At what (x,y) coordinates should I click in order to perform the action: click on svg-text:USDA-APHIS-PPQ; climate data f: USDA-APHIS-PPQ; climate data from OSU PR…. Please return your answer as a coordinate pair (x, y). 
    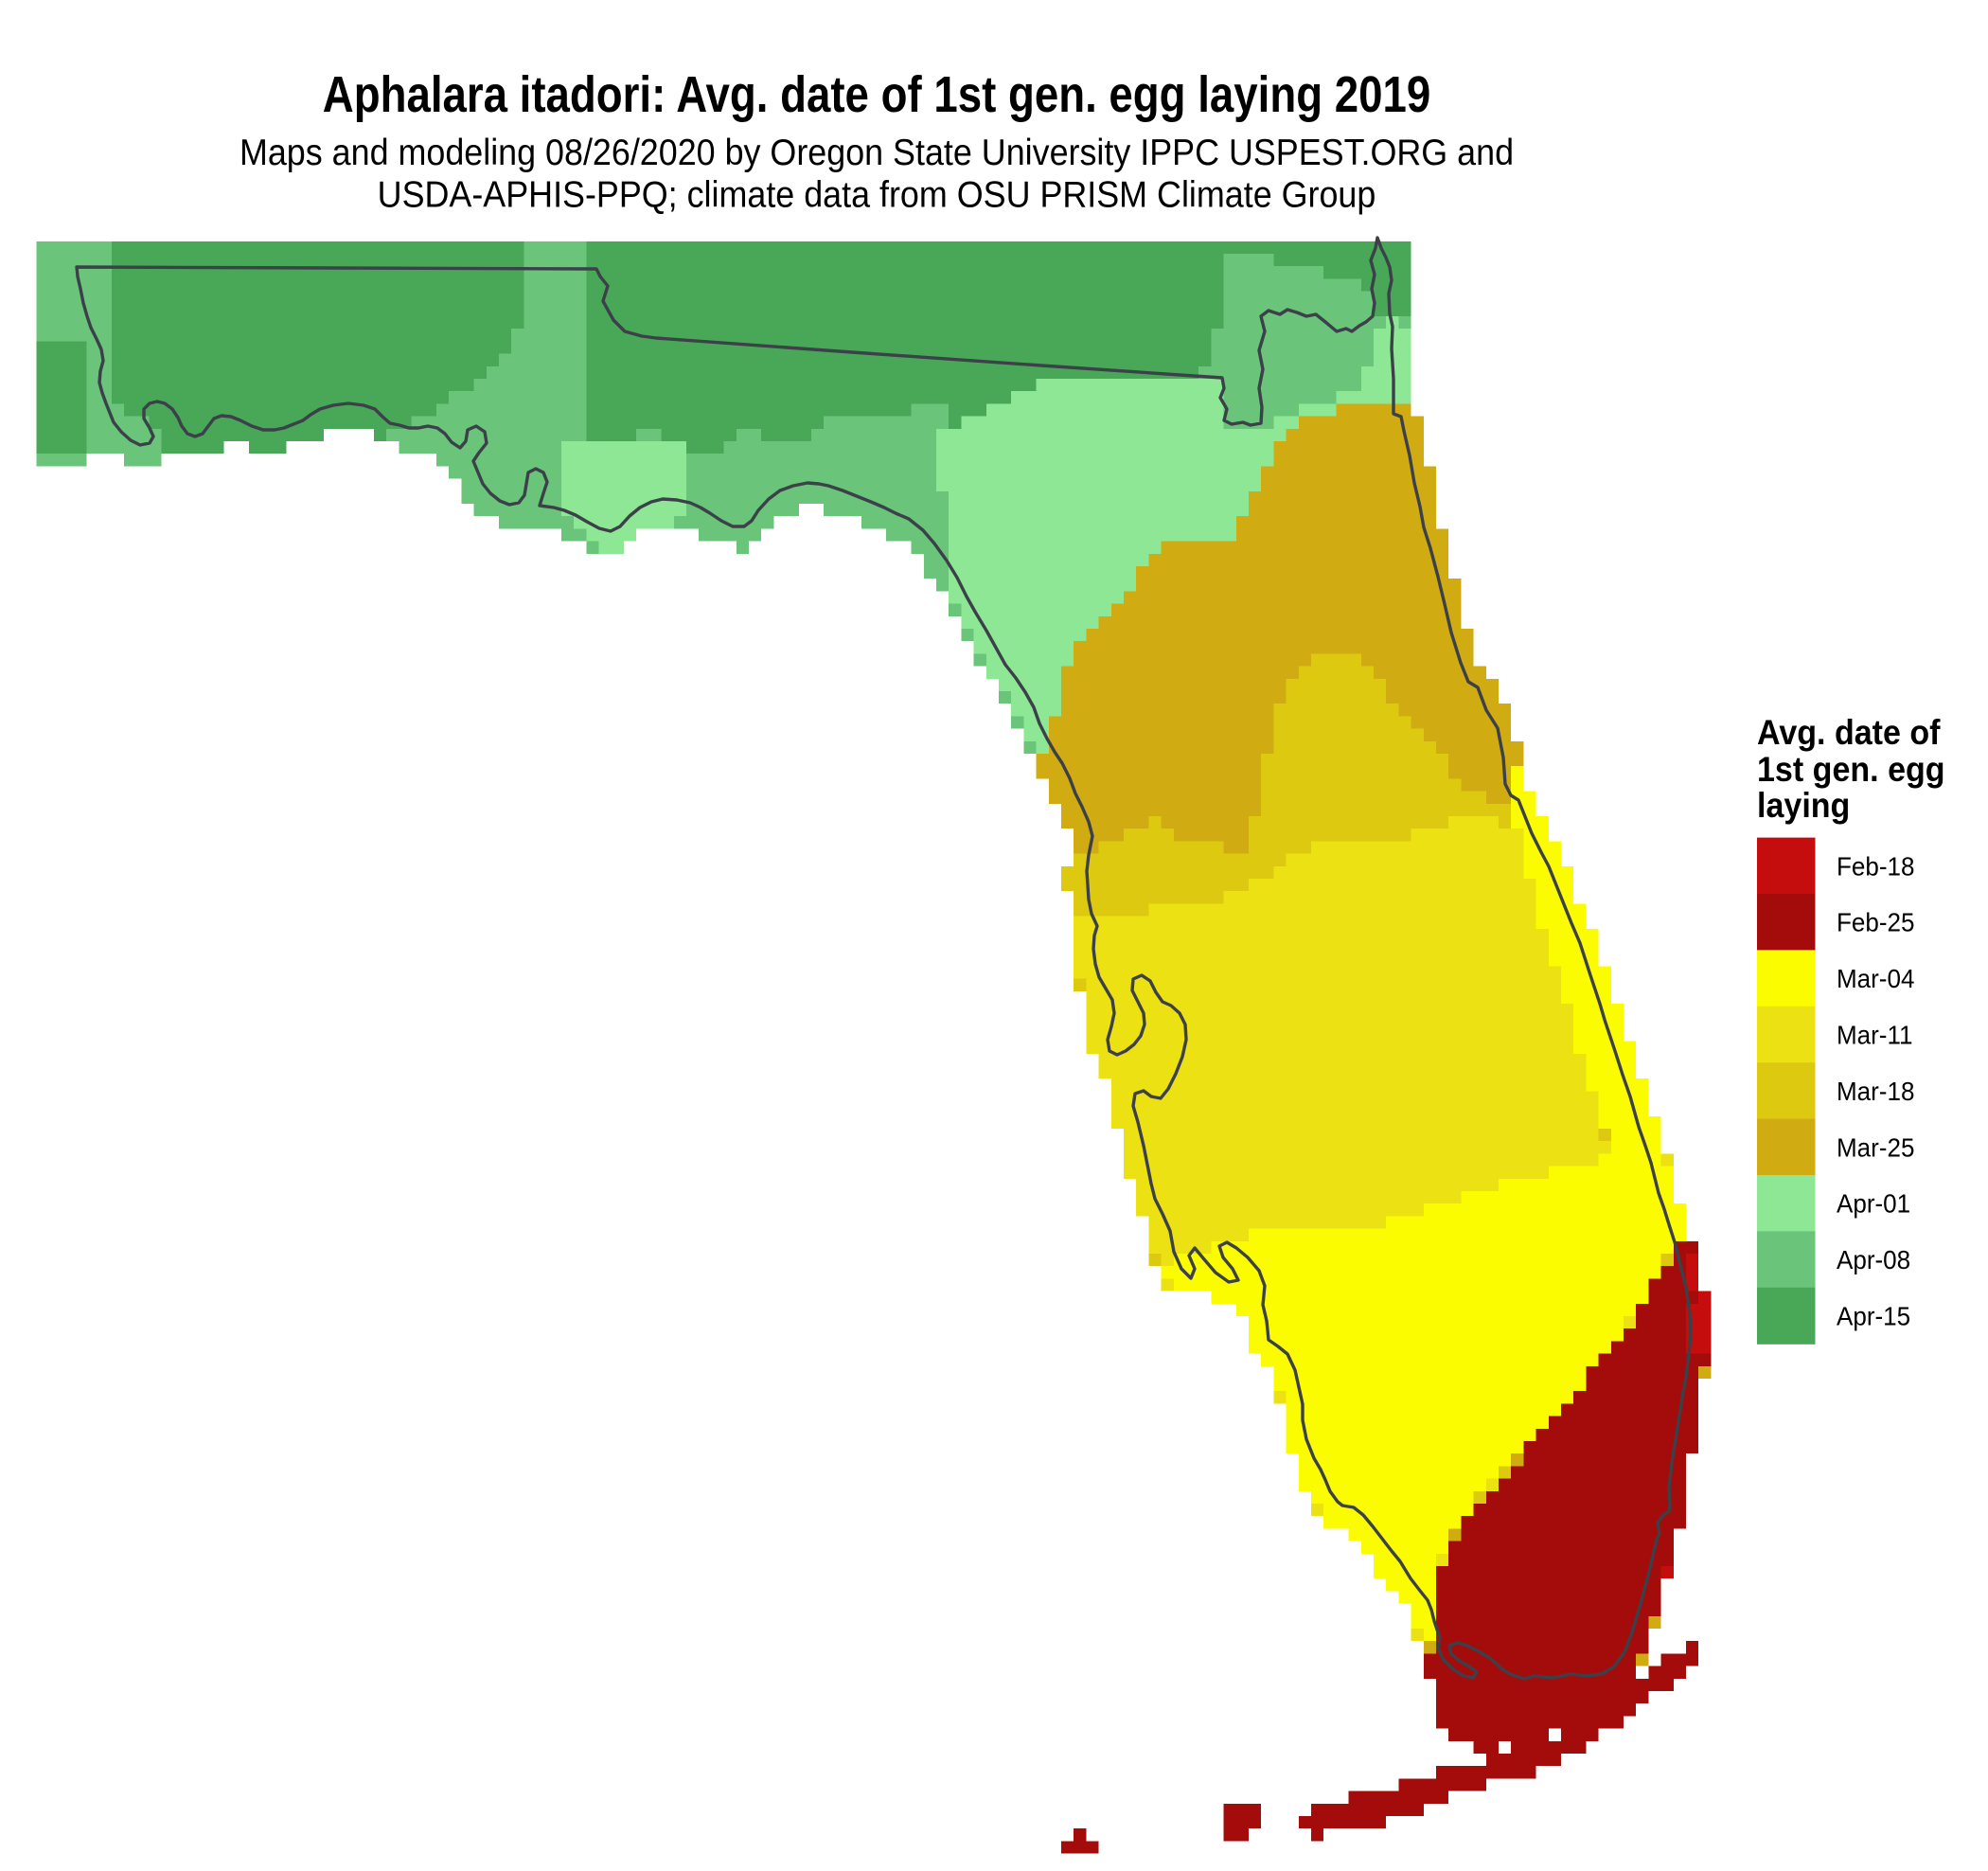
    Looking at the image, I should click on (877, 194).